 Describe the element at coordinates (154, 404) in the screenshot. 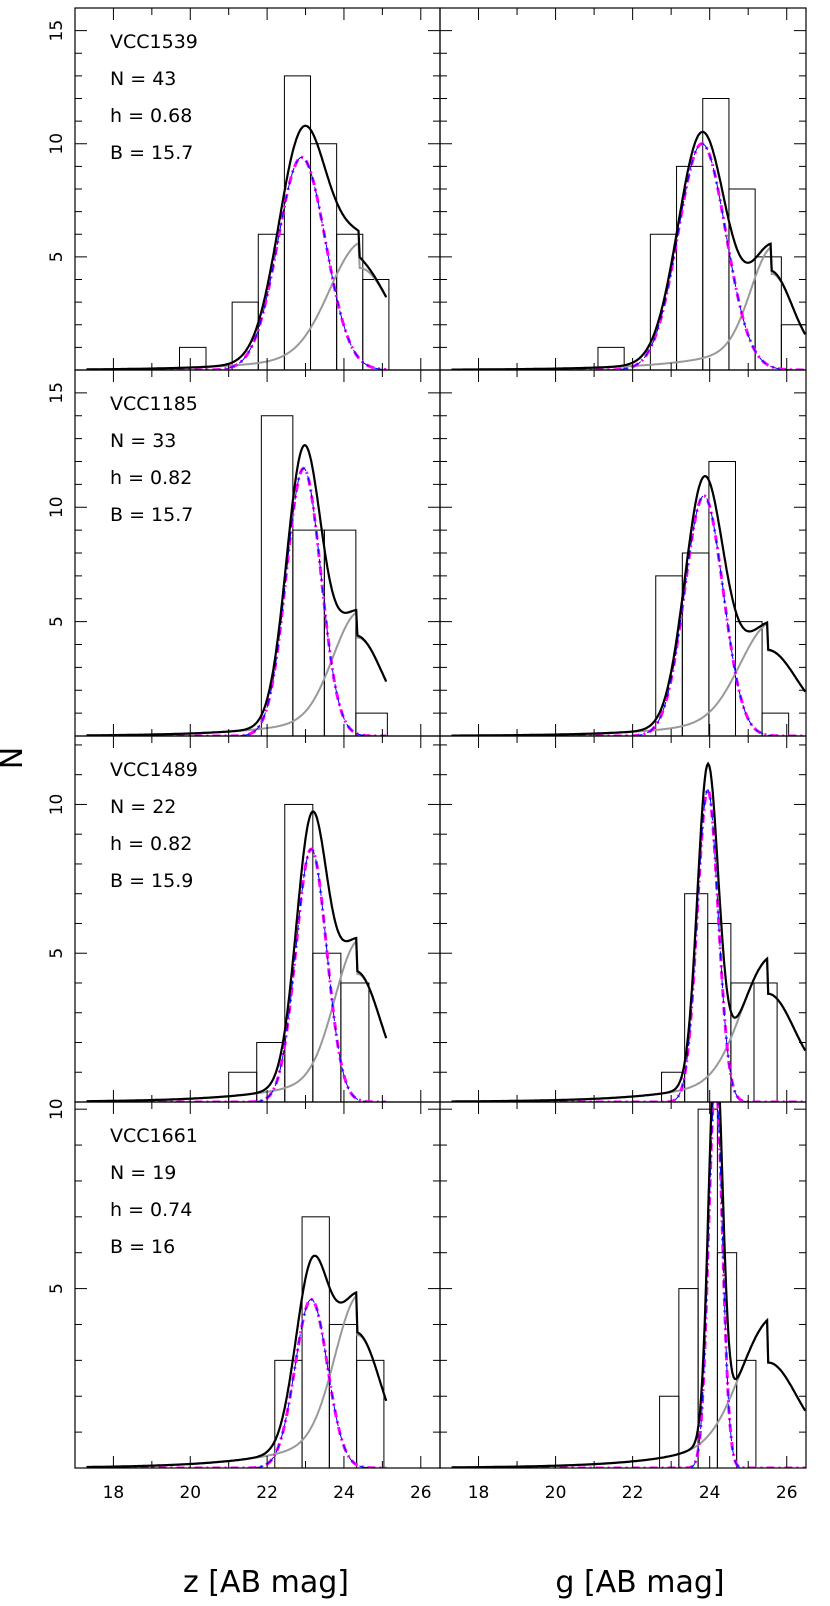

I see `panel-info-text: VCC1185` at that location.